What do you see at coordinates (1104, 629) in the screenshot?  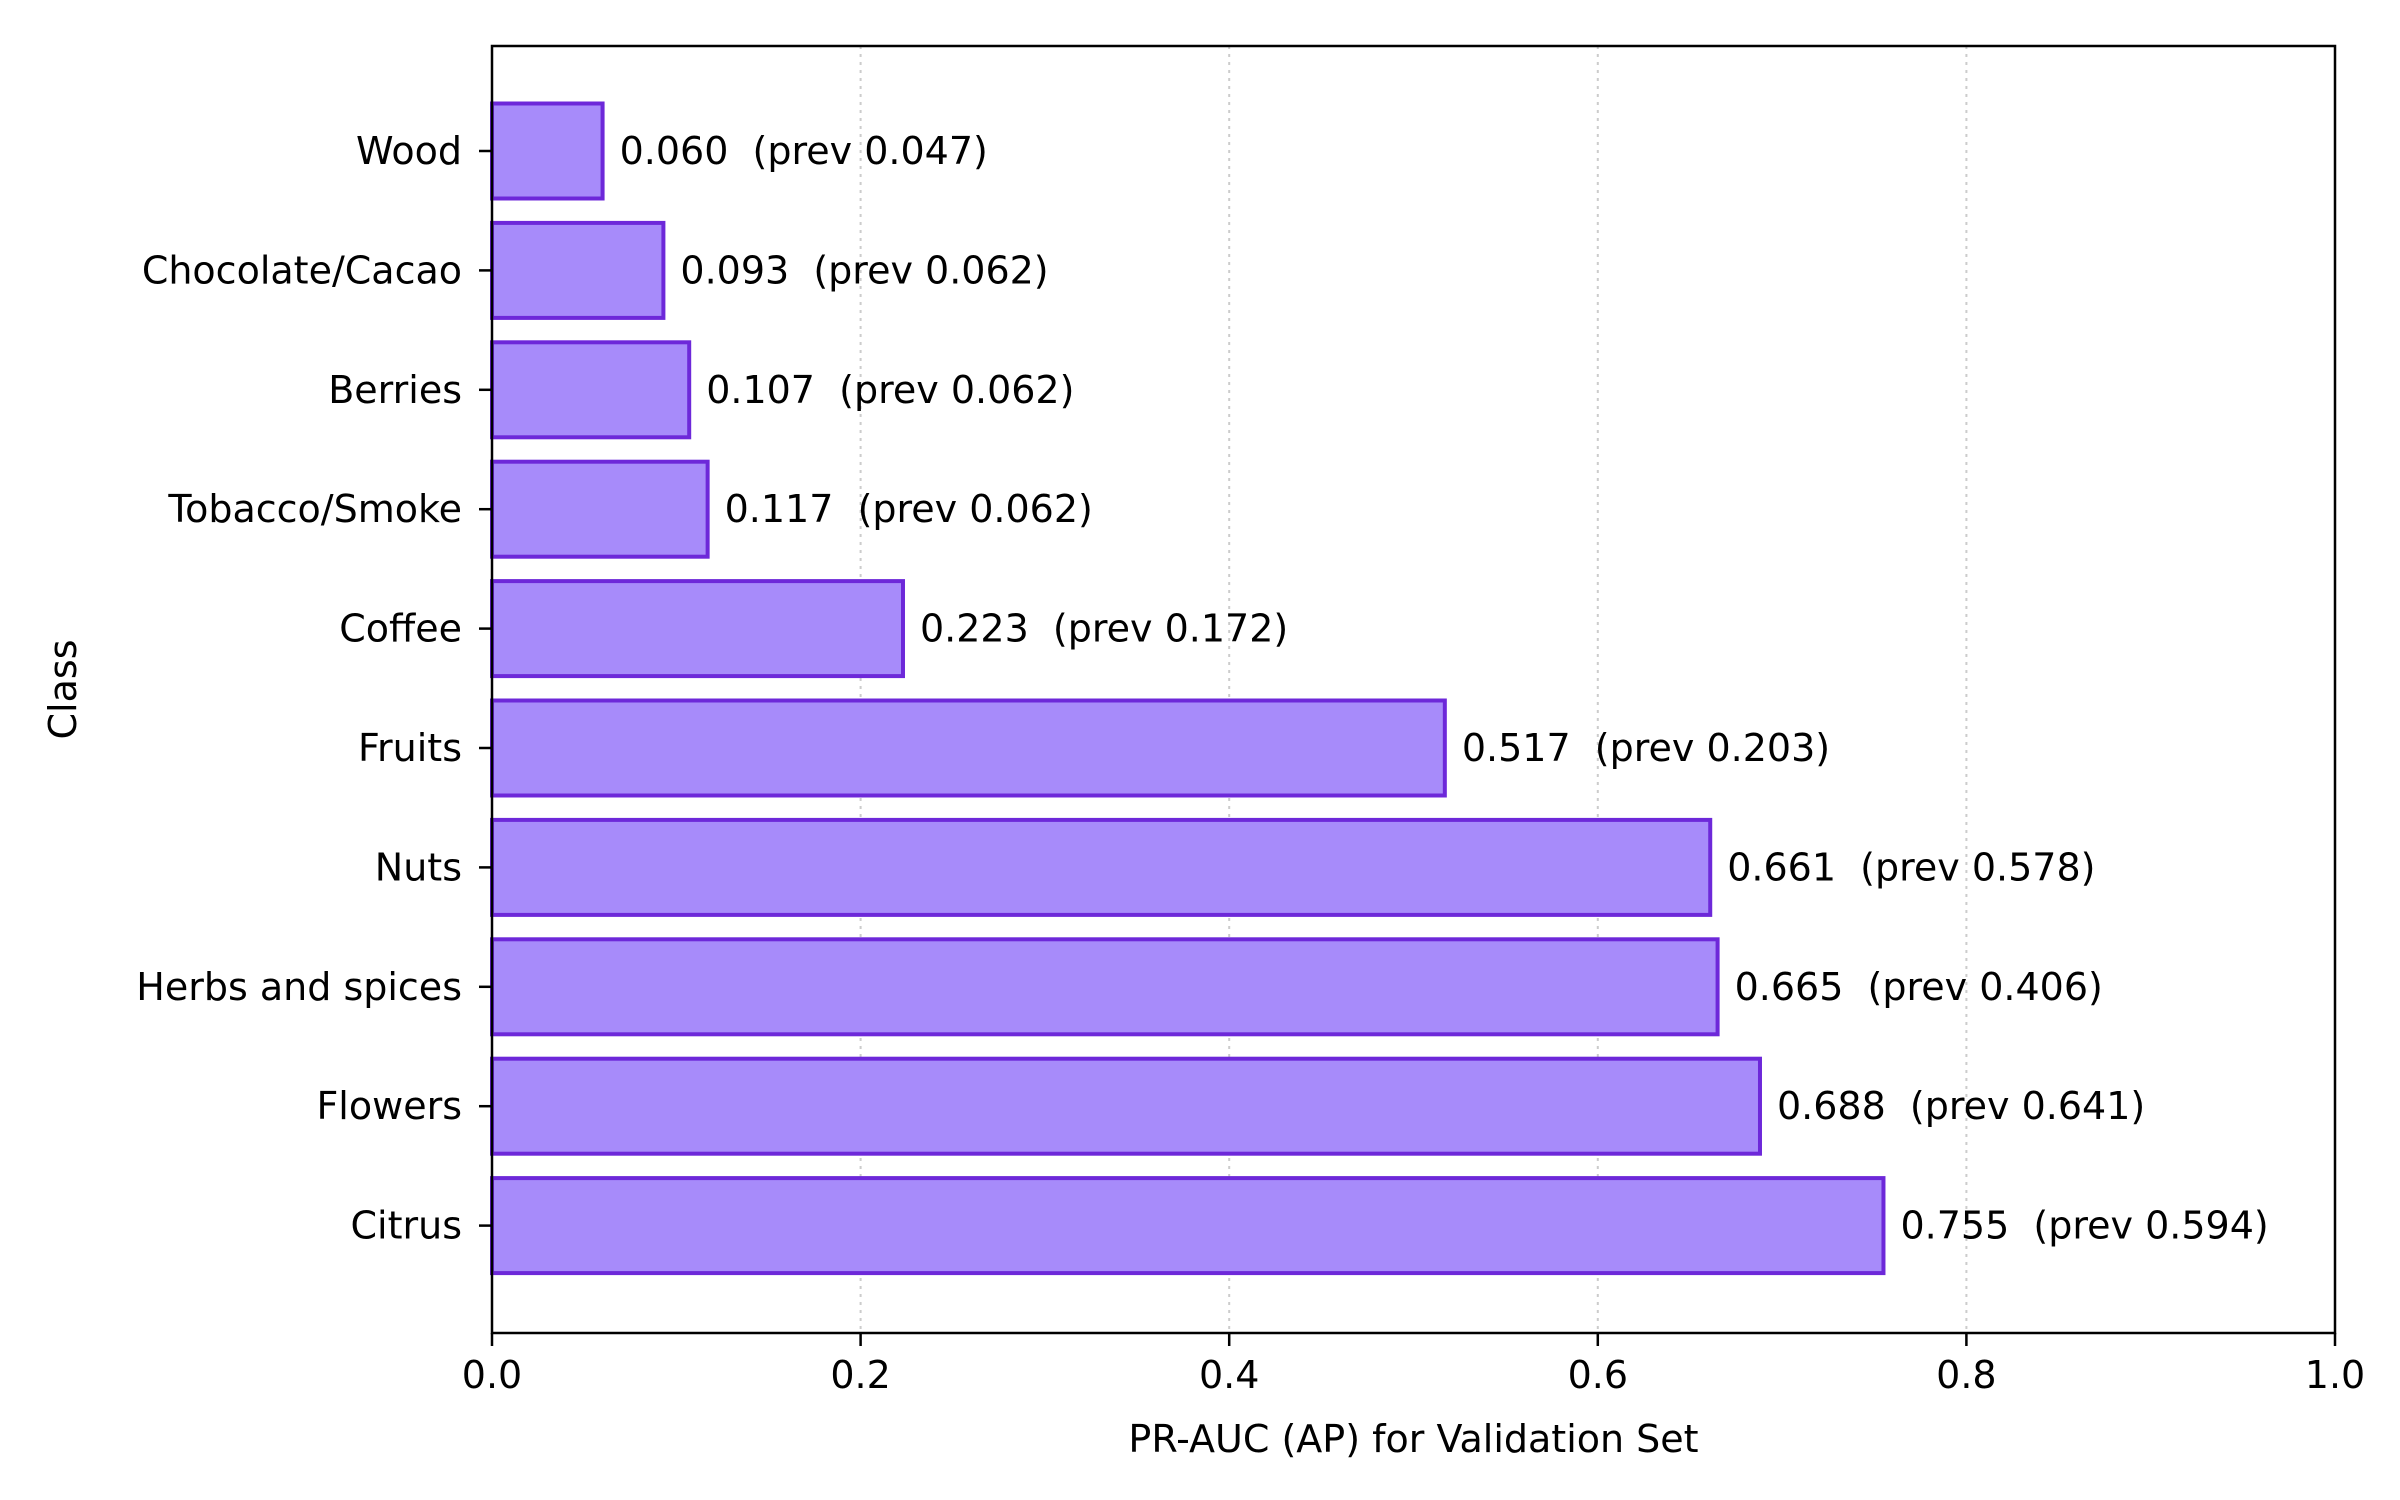 I see `data-label-coffee: 0.223 (prev 0.172)` at bounding box center [1104, 629].